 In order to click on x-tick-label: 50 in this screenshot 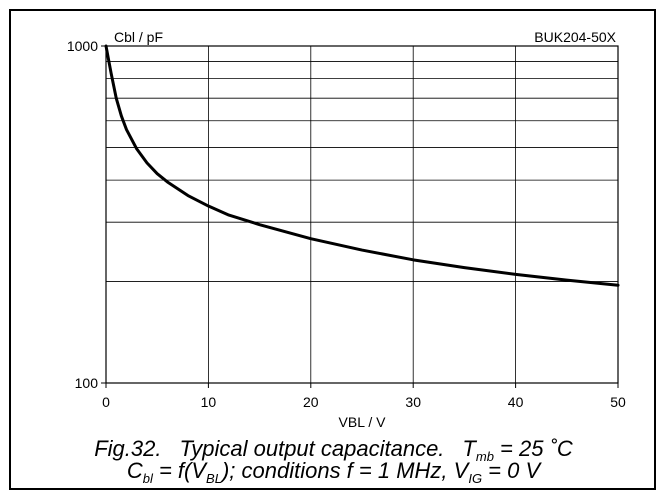, I will do `click(618, 402)`.